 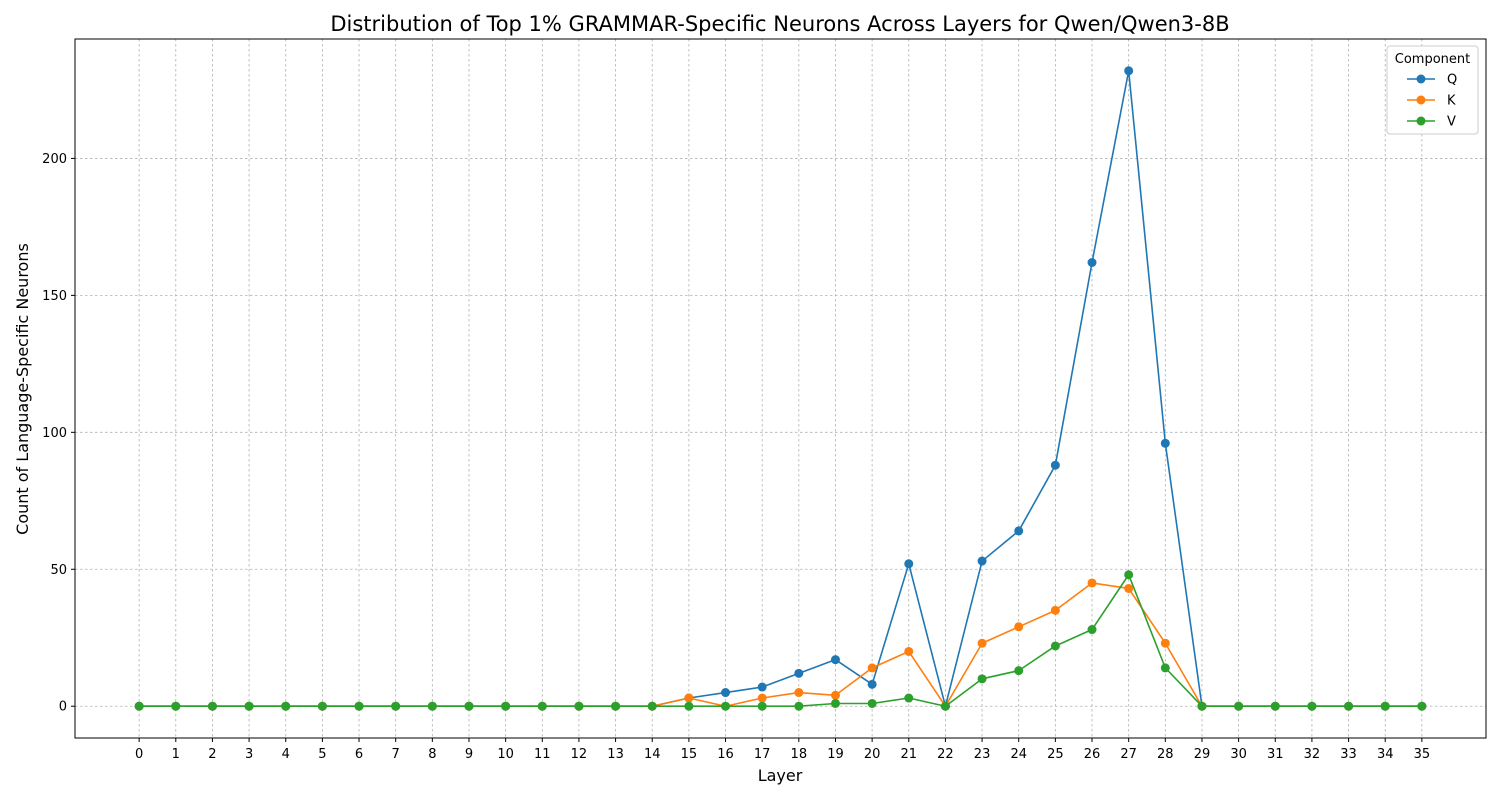 What do you see at coordinates (432, 754) in the screenshot?
I see `x-tick-label: 8` at bounding box center [432, 754].